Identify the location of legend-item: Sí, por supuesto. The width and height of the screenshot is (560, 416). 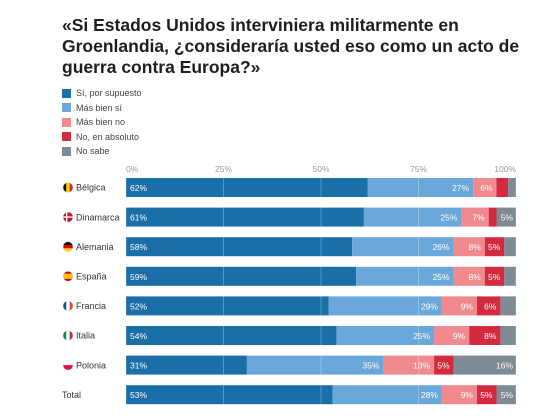
(102, 93).